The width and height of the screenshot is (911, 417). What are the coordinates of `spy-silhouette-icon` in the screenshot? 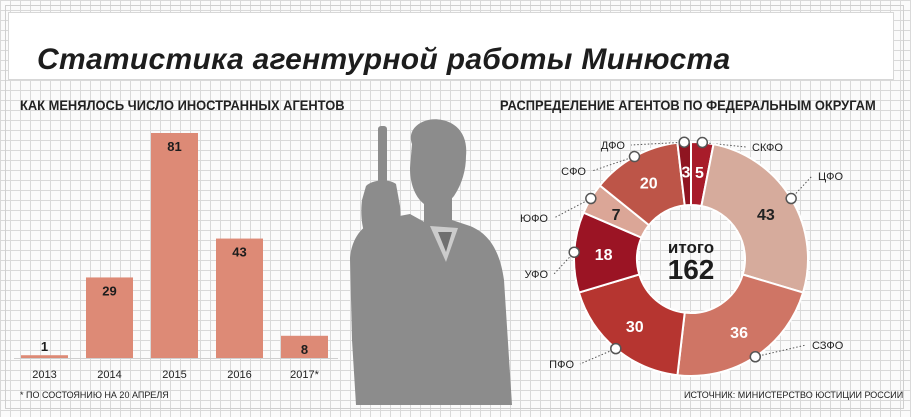 It's located at (431, 262).